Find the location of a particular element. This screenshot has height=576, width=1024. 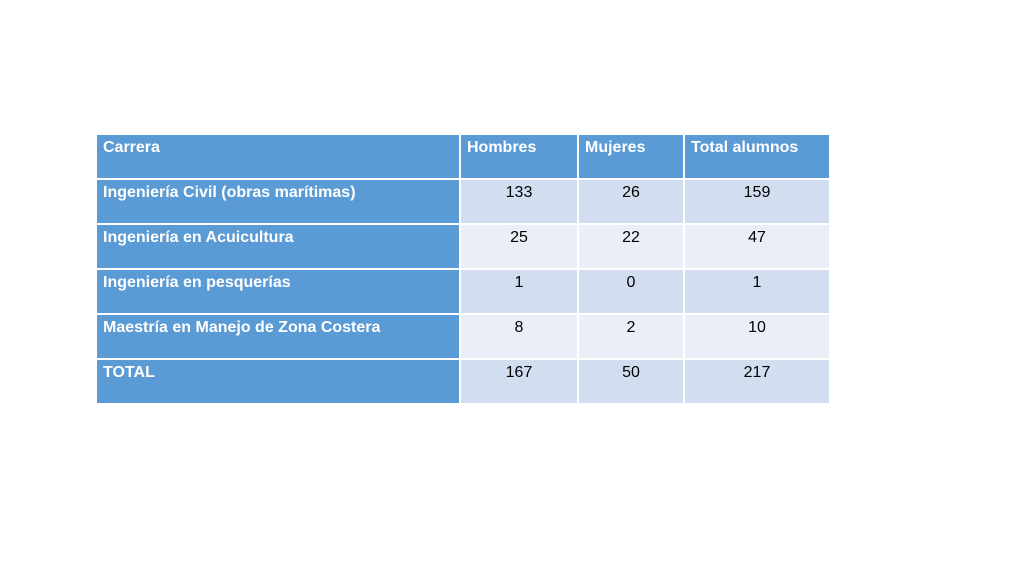

cell-mujeres: 0 is located at coordinates (631, 291).